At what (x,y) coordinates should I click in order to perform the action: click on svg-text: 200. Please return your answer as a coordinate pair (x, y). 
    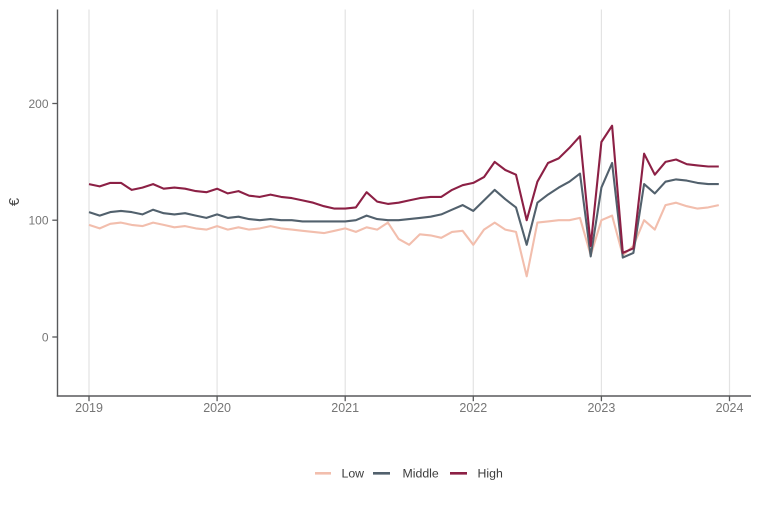
    Looking at the image, I should click on (38, 104).